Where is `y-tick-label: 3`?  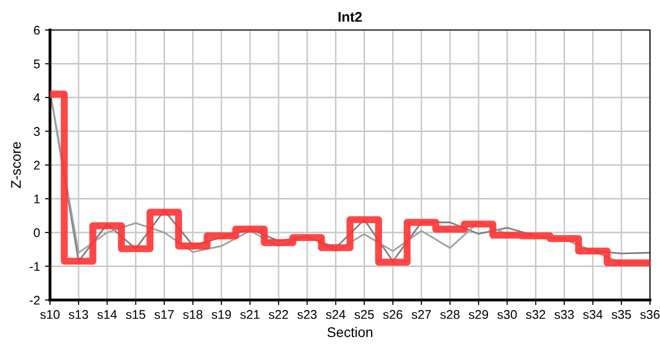
y-tick-label: 3 is located at coordinates (37, 131).